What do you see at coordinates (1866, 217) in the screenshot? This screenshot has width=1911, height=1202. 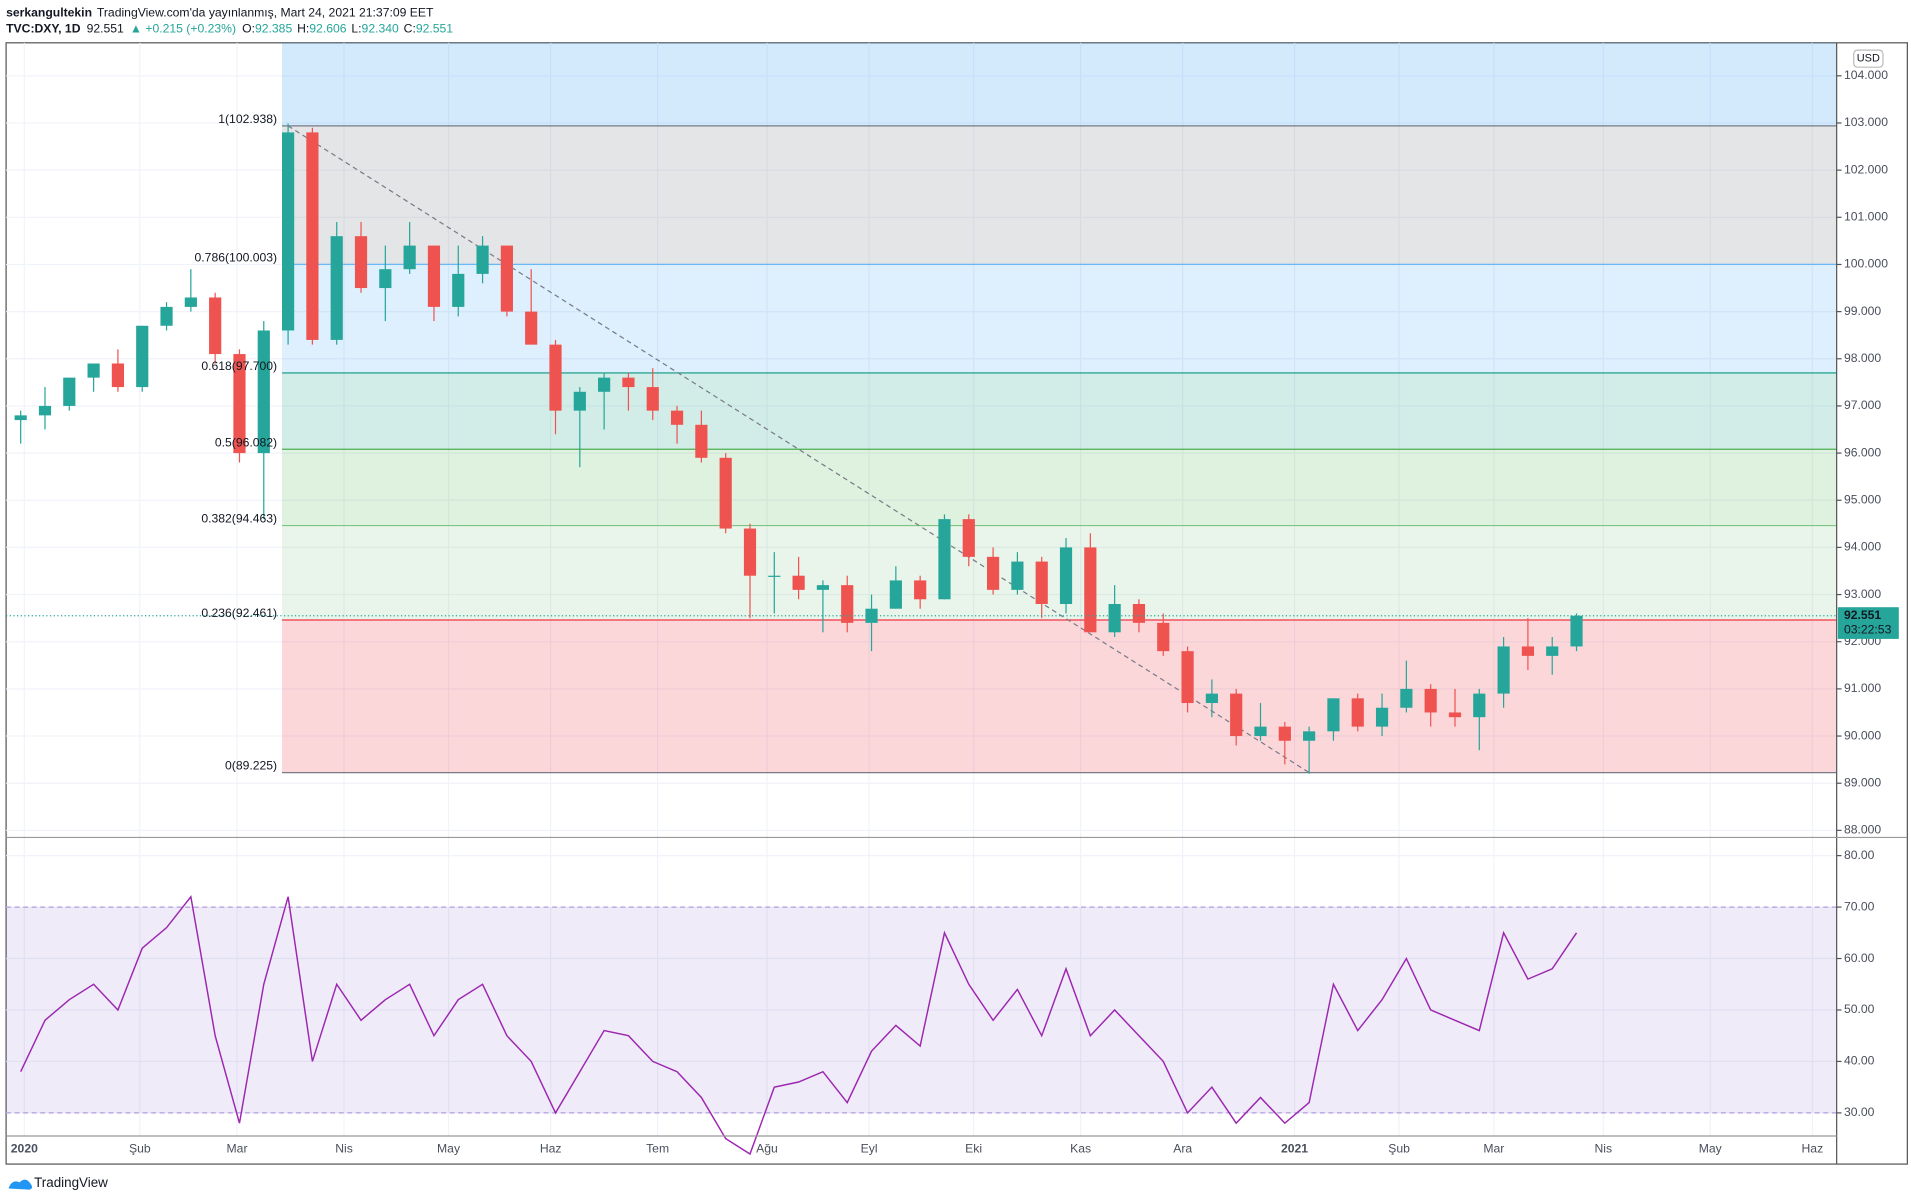 I see `y-tick-label: 101.000` at bounding box center [1866, 217].